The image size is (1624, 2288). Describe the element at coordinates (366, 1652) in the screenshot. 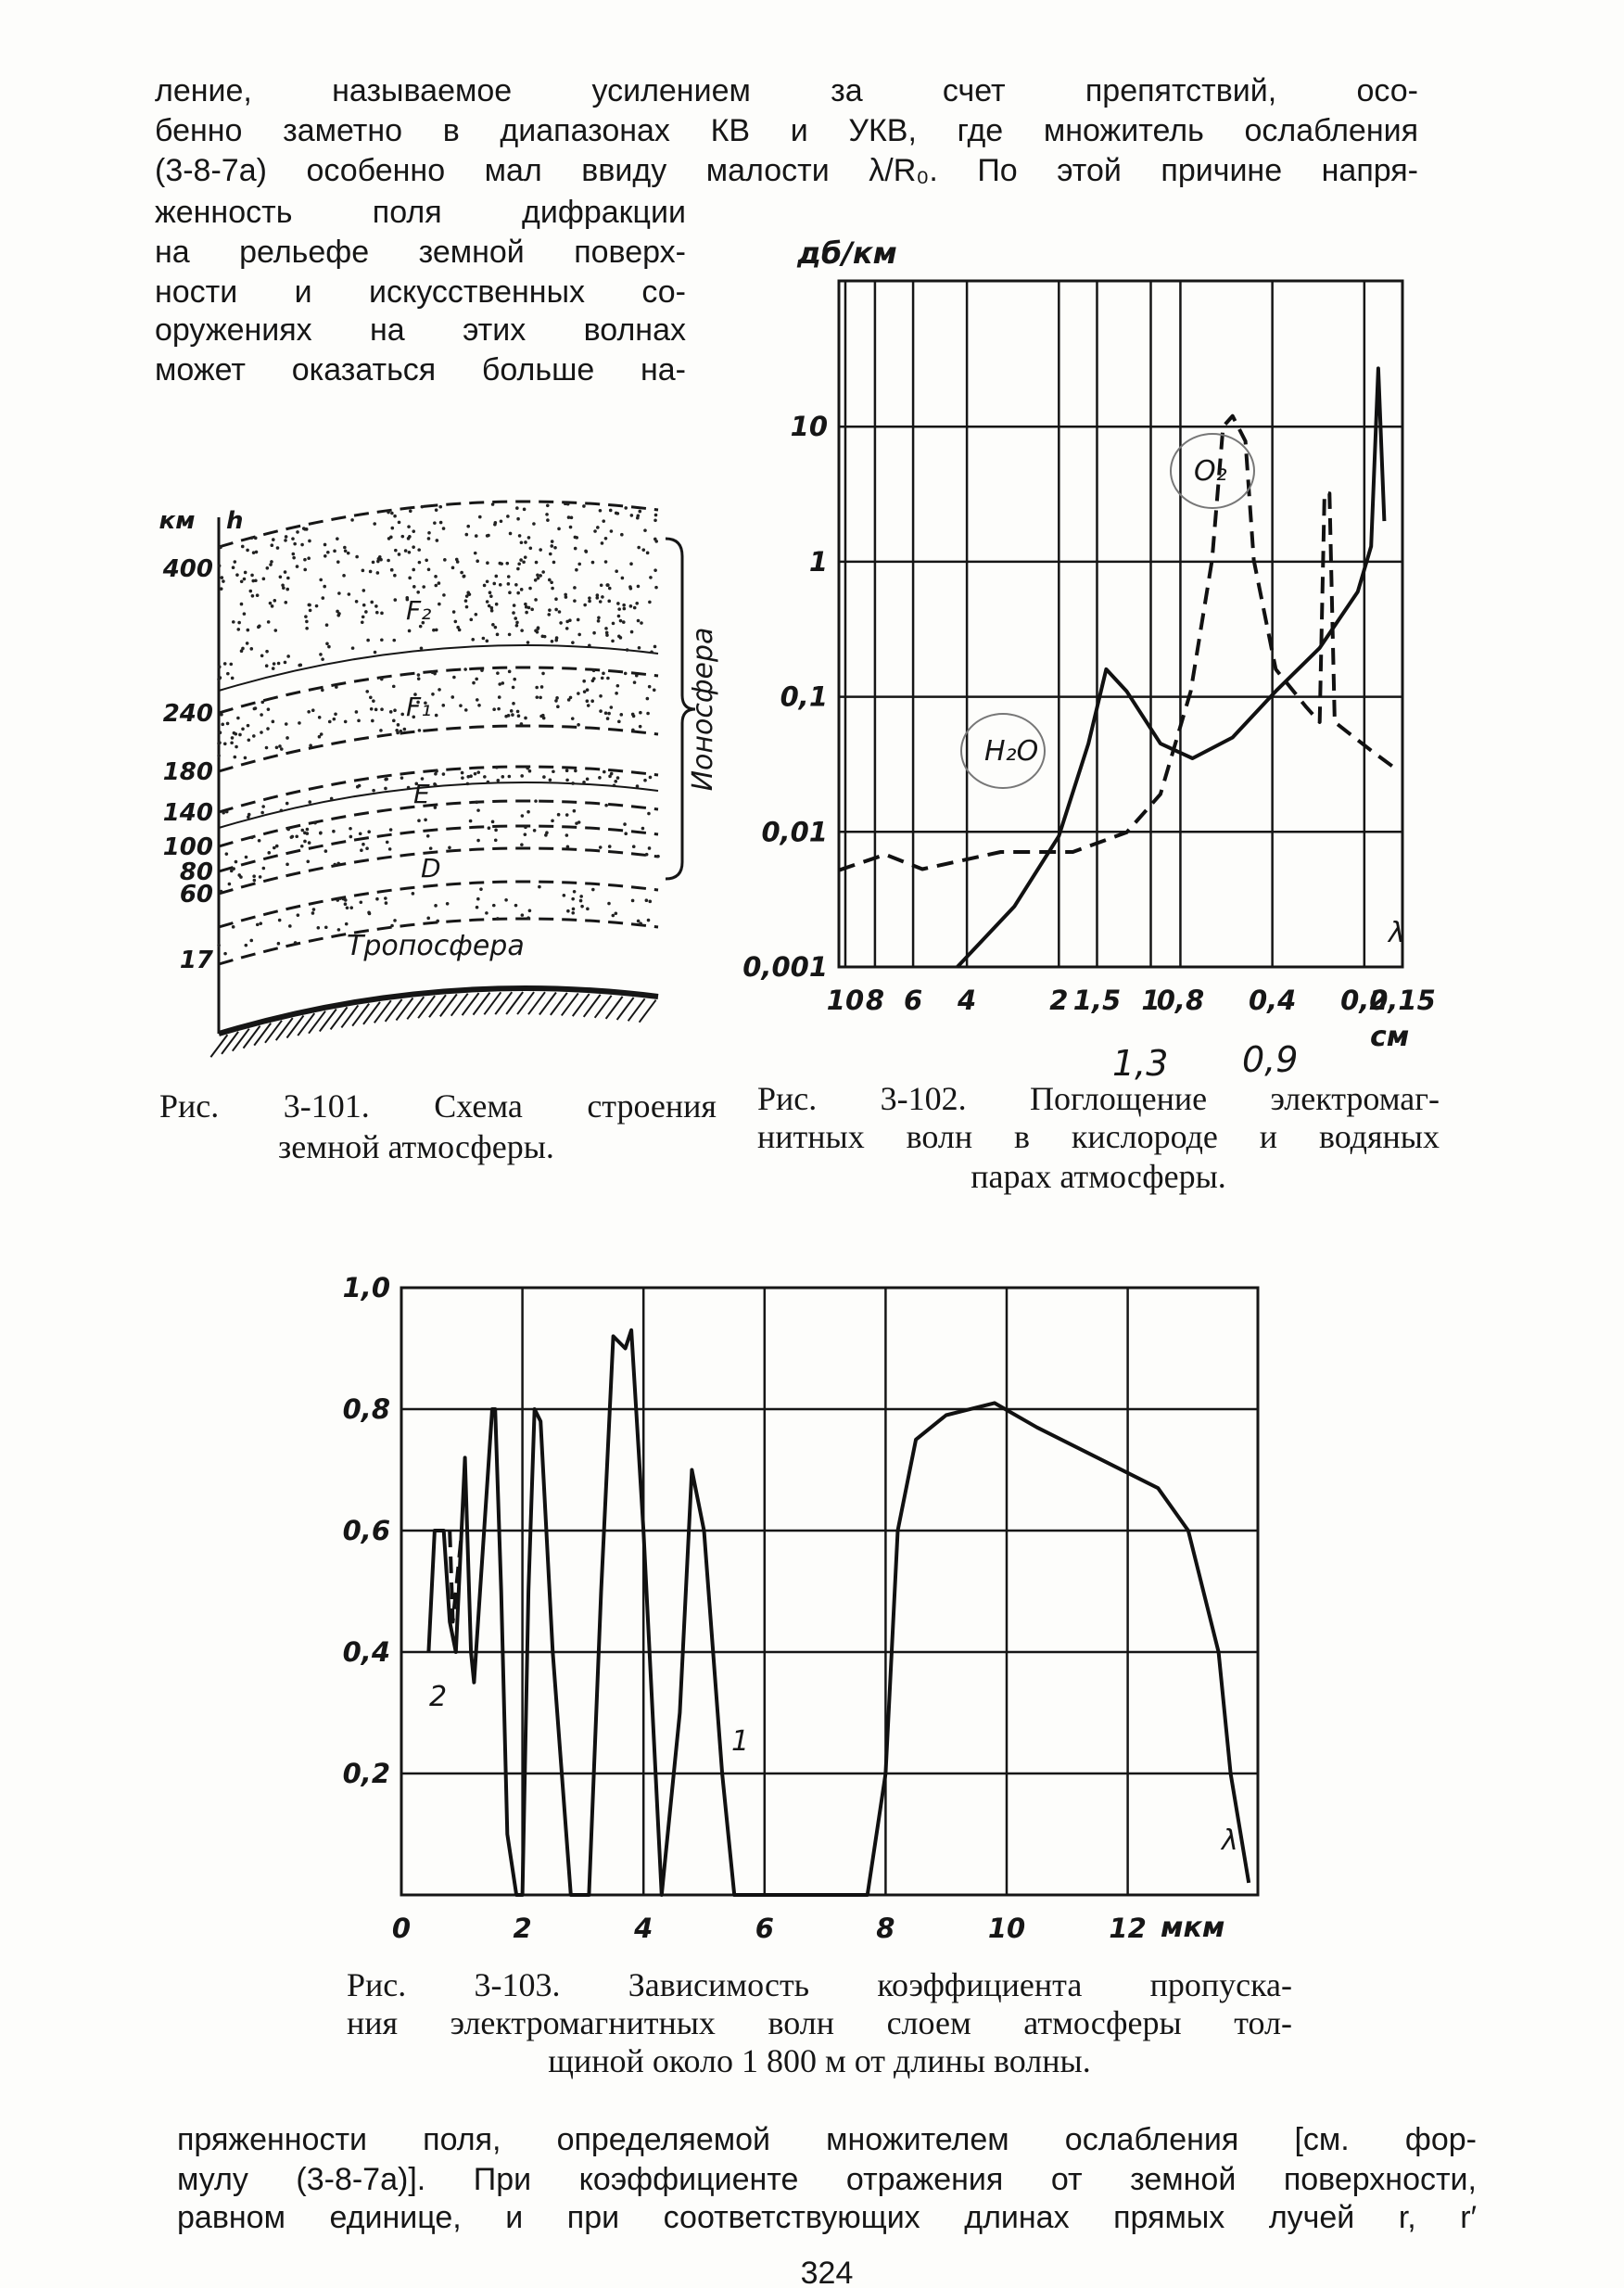

I see `y-tick-label: 0,4` at that location.